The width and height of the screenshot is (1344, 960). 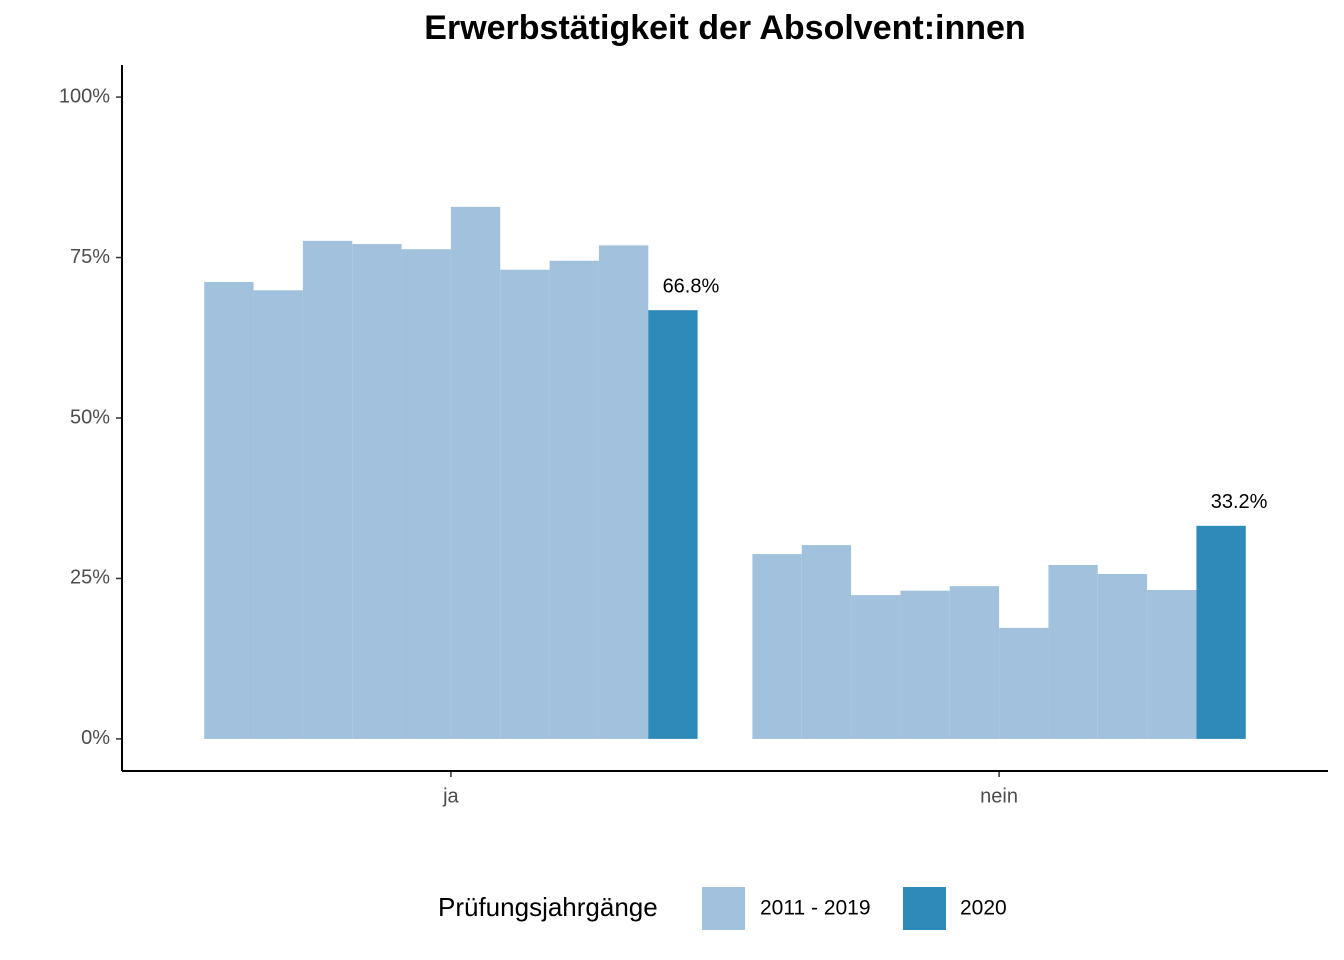 I want to click on data-label: 66.8%, so click(x=691, y=286).